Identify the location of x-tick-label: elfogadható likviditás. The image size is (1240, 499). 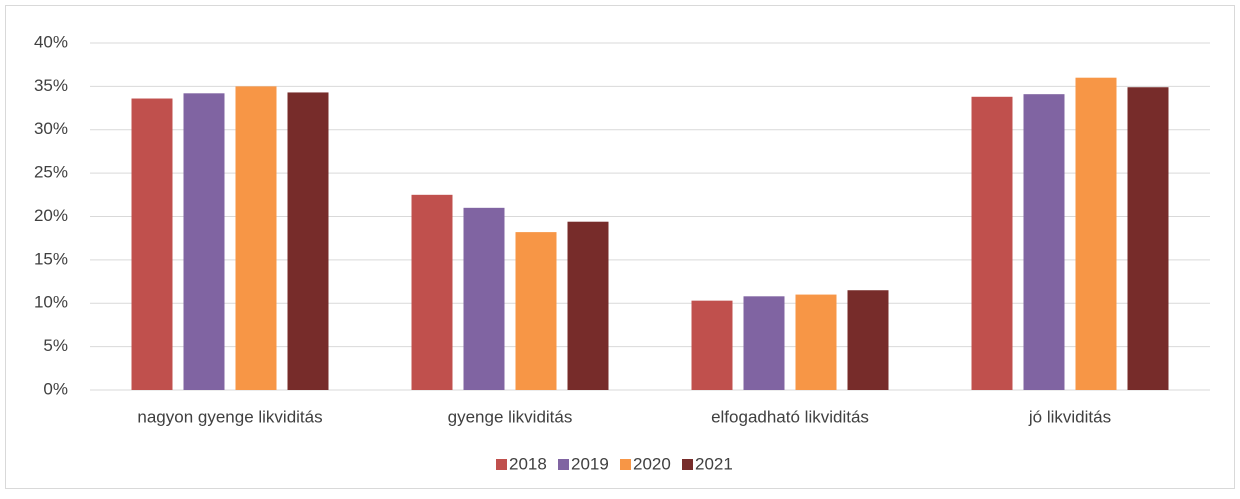
(790, 416).